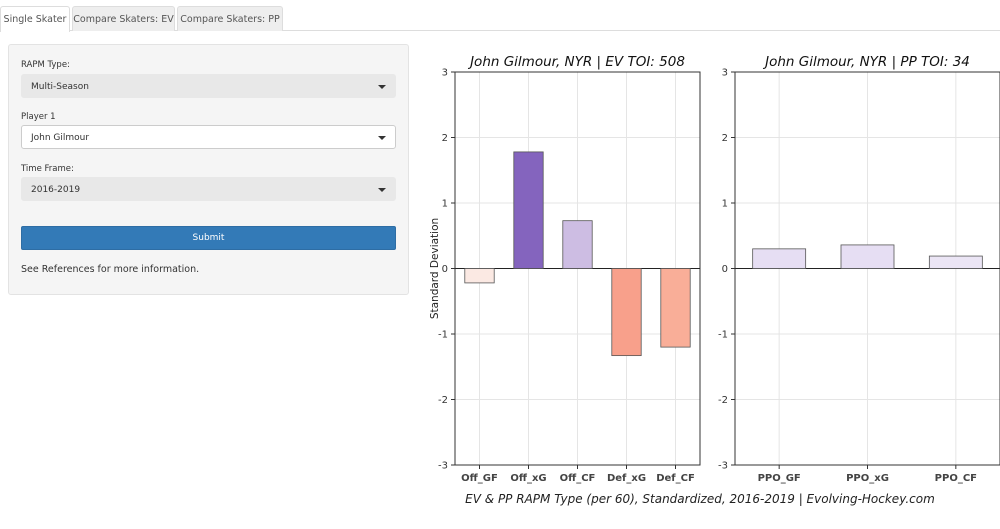 This screenshot has height=529, width=1000. What do you see at coordinates (956, 478) in the screenshot?
I see `x-tick-label: PPO_CF` at bounding box center [956, 478].